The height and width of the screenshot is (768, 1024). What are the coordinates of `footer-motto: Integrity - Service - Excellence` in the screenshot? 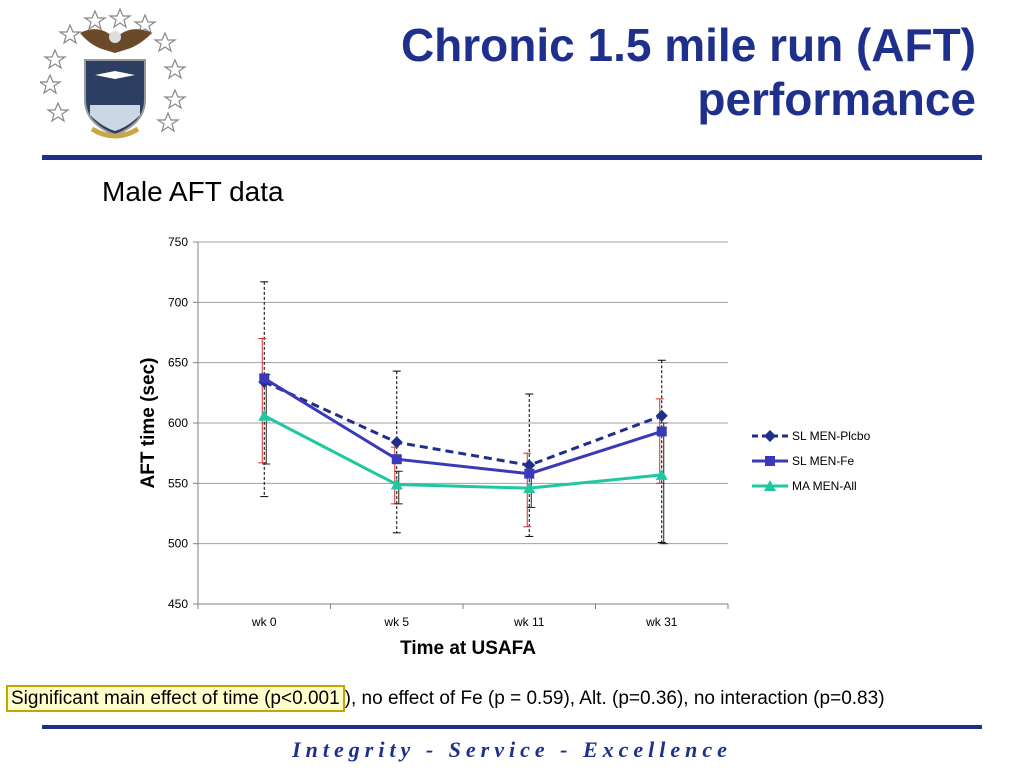 It's located at (512, 749).